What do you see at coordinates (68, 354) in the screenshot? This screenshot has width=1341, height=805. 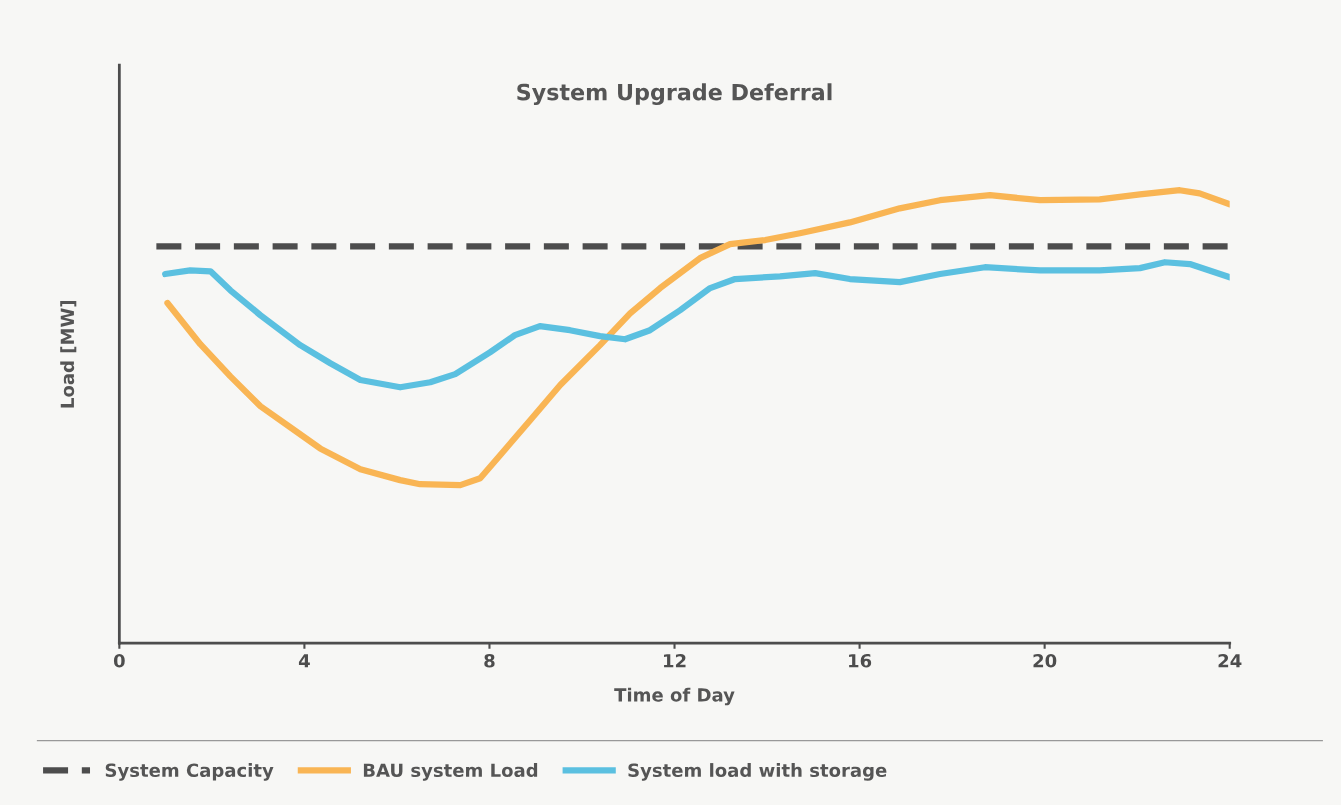 I see `y-axis-title: Load [MW]` at bounding box center [68, 354].